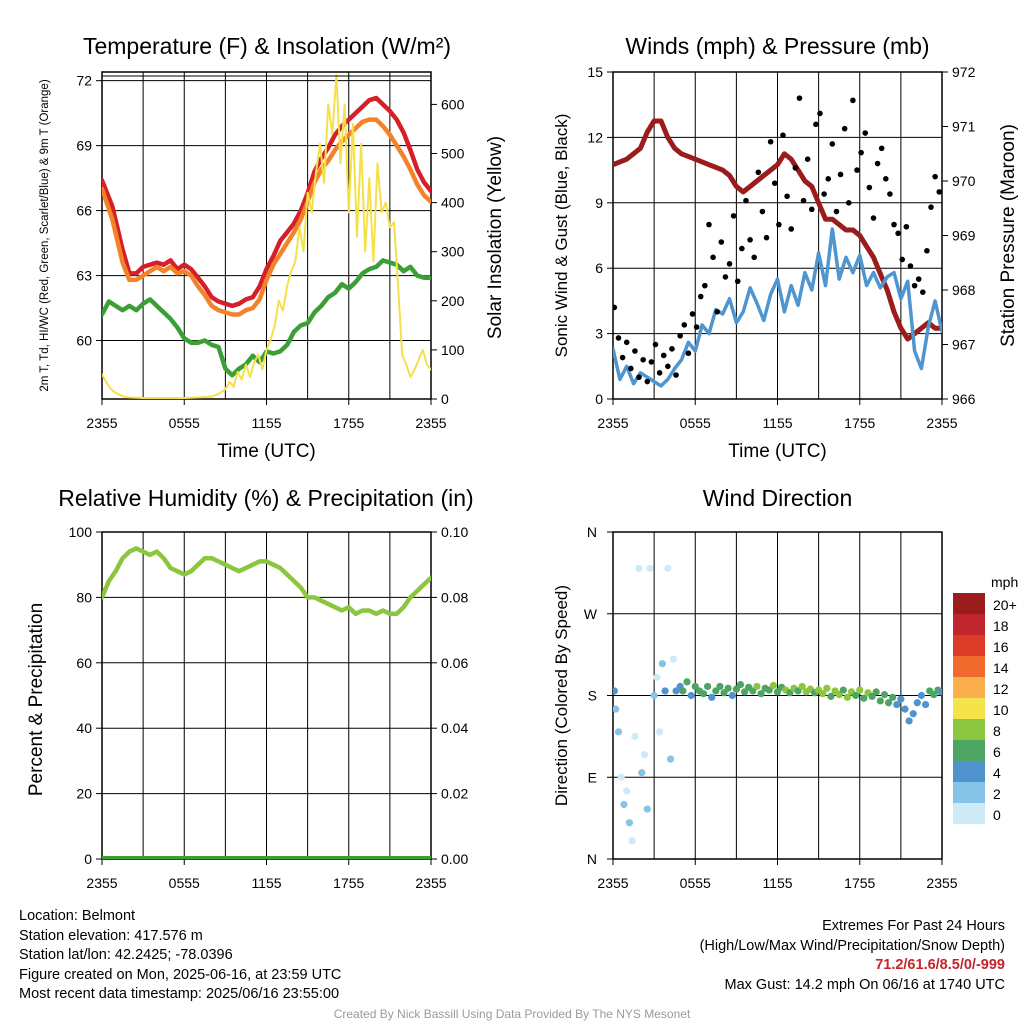  What do you see at coordinates (777, 230) in the screenshot?
I see `station-pressure-line` at bounding box center [777, 230].